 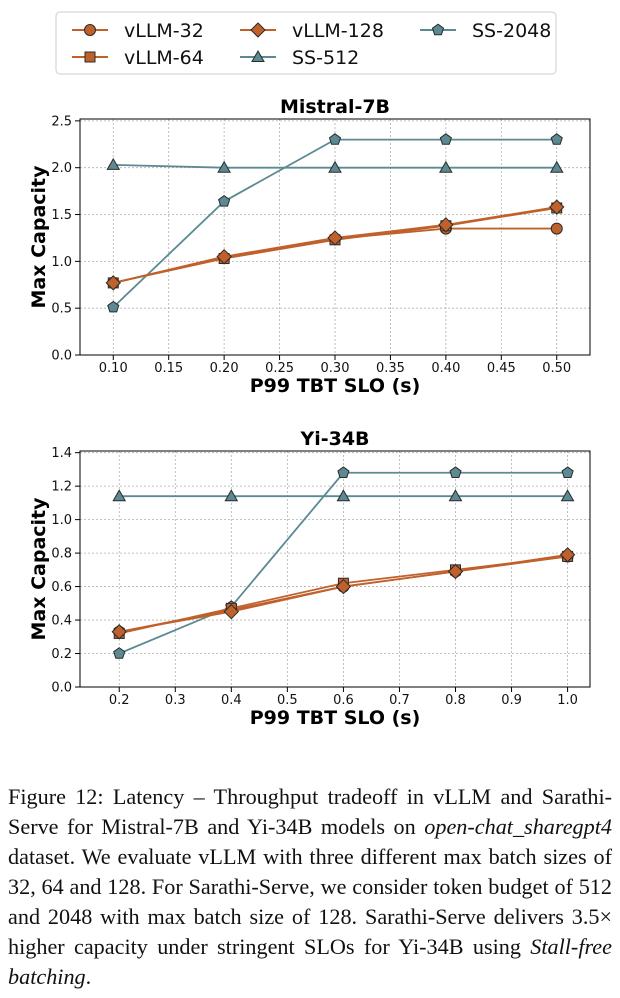 What do you see at coordinates (399, 700) in the screenshot?
I see `x-tick-label: 0.7` at bounding box center [399, 700].